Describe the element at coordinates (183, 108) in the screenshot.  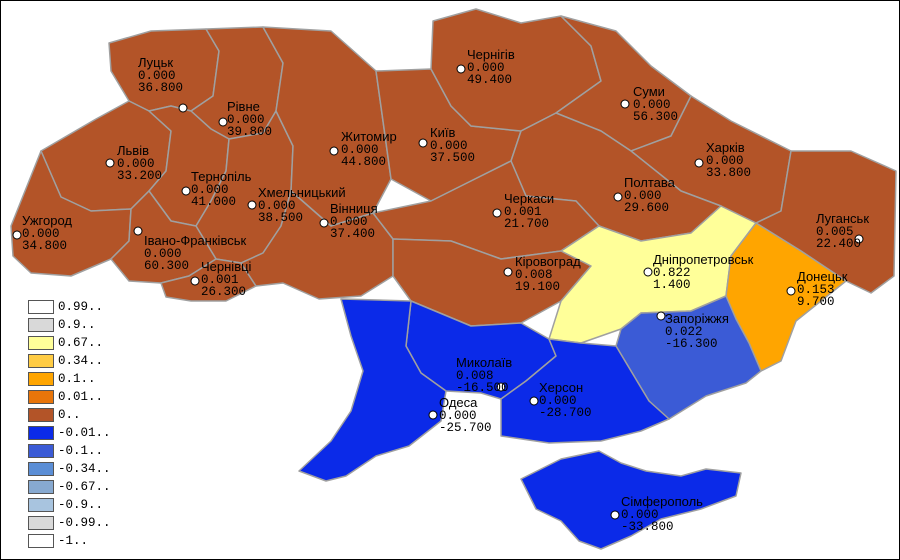
I see `city-dot-lutsk` at that location.